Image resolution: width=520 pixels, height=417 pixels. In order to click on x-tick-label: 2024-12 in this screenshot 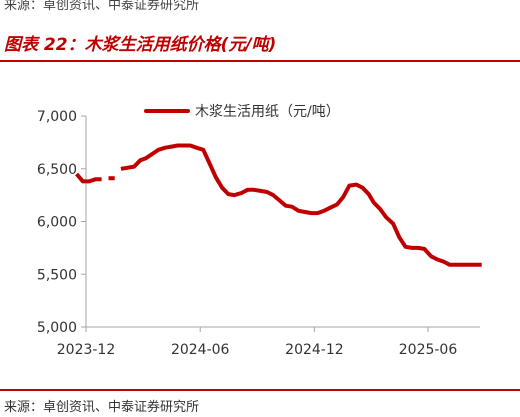, I will do `click(314, 350)`.